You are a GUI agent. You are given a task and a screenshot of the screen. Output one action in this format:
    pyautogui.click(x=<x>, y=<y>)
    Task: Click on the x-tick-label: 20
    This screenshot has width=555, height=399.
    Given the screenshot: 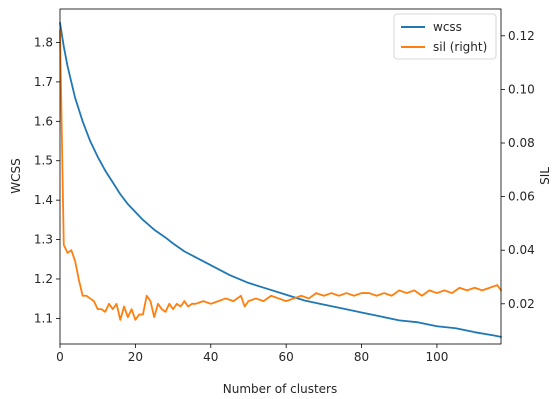 What is the action you would take?
    pyautogui.click(x=135, y=357)
    